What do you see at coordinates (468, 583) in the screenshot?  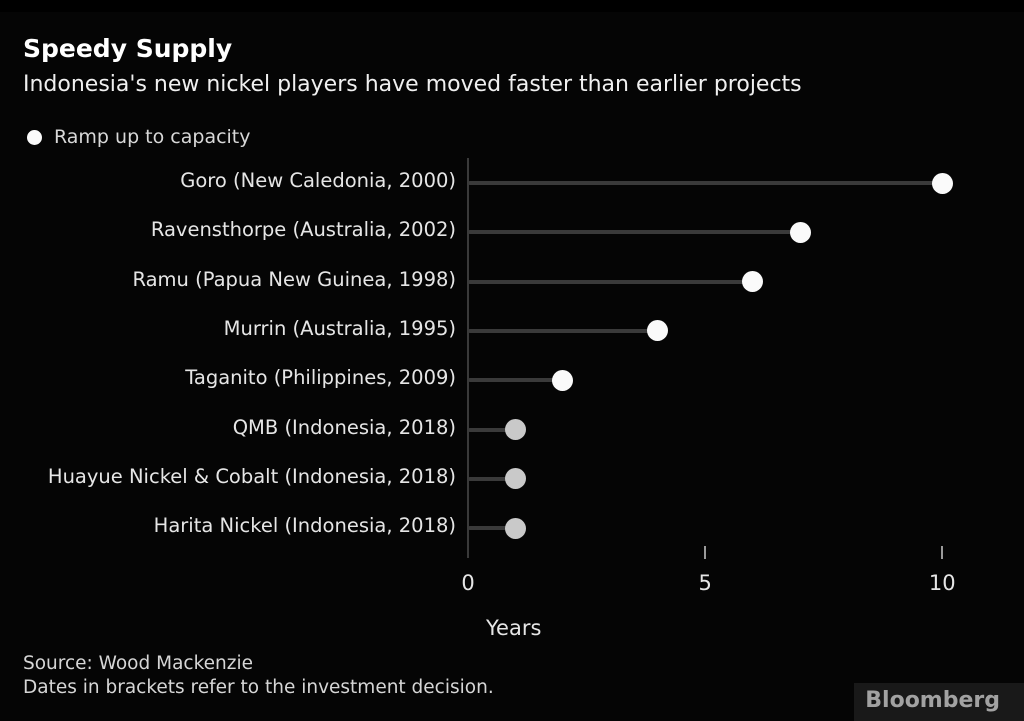 I see `x-axis-tick-label: 0` at bounding box center [468, 583].